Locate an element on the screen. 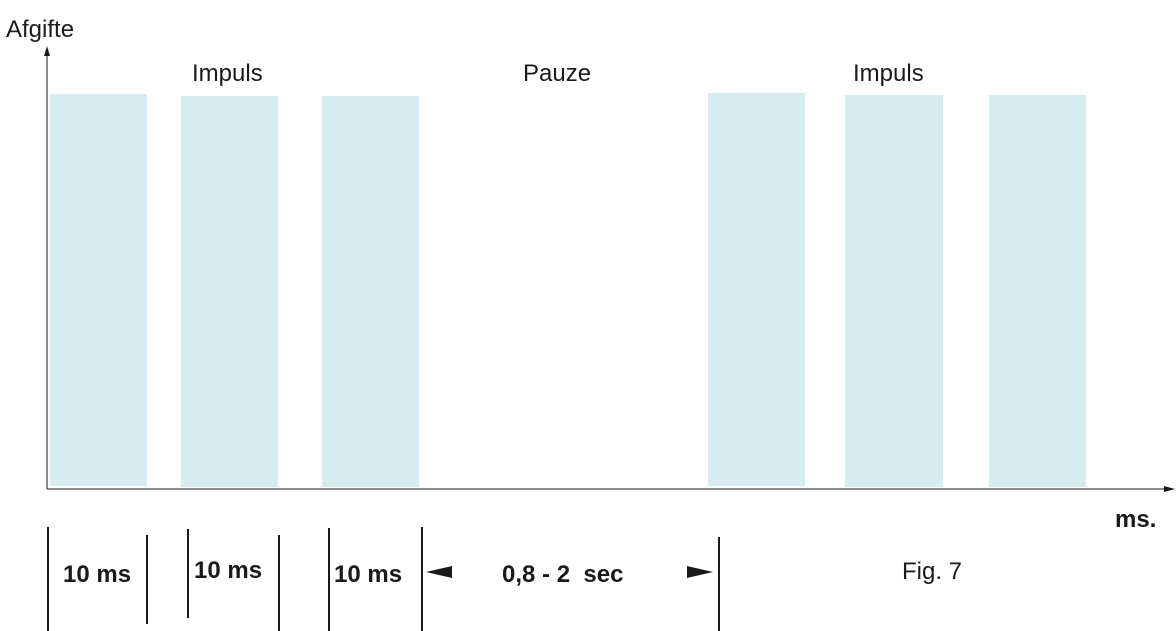 Image resolution: width=1176 pixels, height=631 pixels. duration-pause: 0,8 - 2 sec is located at coordinates (563, 574).